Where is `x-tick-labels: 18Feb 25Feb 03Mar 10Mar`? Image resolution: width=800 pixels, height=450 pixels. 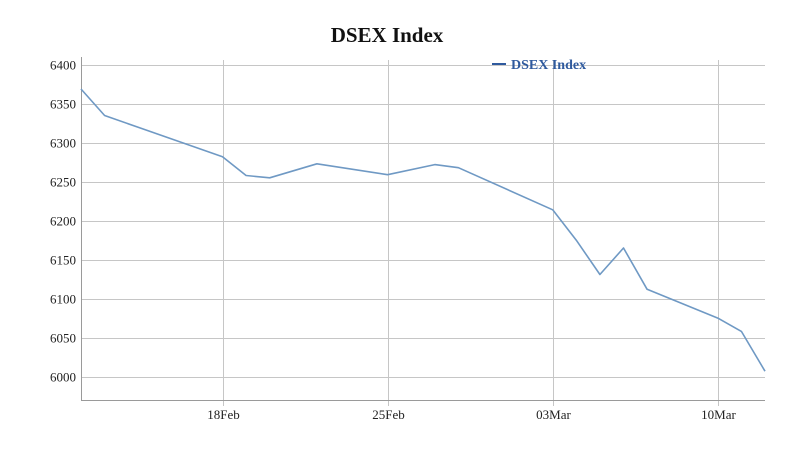
x-tick-labels: 18Feb 25Feb 03Mar 10Mar is located at coordinates (471, 414).